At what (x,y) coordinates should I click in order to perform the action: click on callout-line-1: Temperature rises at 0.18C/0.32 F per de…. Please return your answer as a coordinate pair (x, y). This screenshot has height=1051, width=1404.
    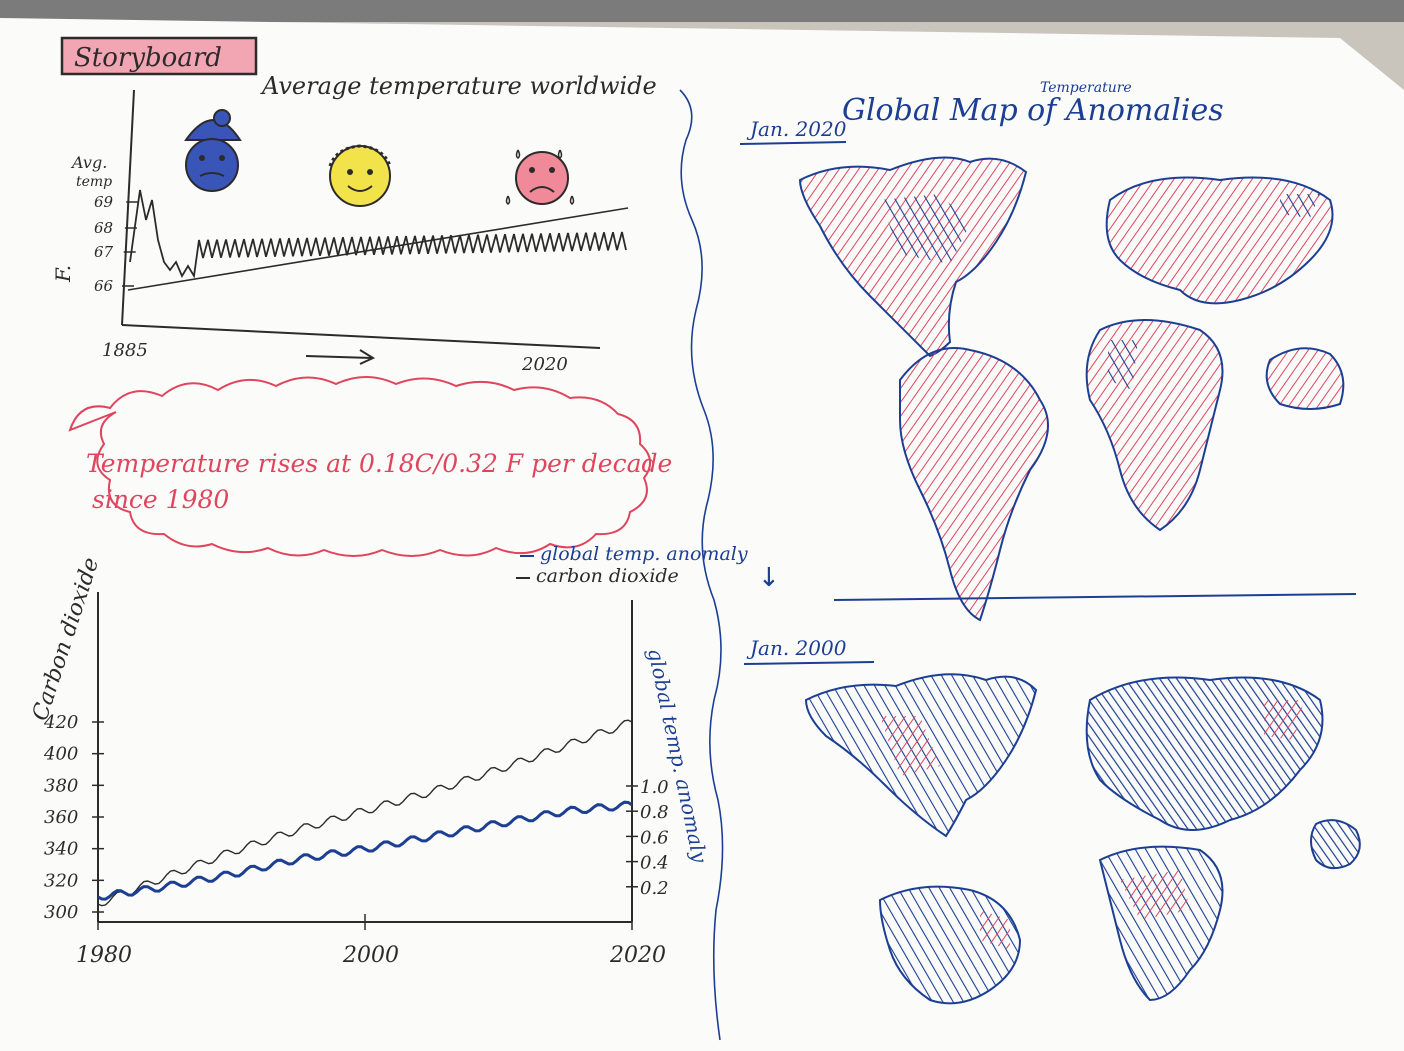
    Looking at the image, I should click on (379, 463).